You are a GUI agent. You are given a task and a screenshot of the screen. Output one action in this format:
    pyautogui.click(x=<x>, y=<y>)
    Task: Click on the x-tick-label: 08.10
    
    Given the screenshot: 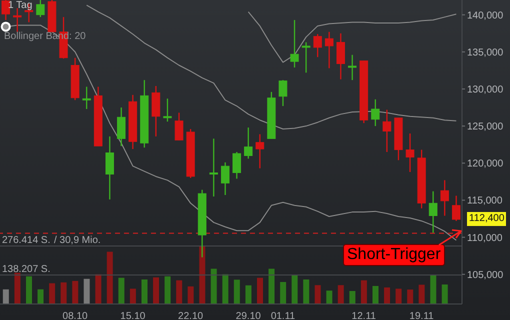 What is the action you would take?
    pyautogui.click(x=75, y=315)
    